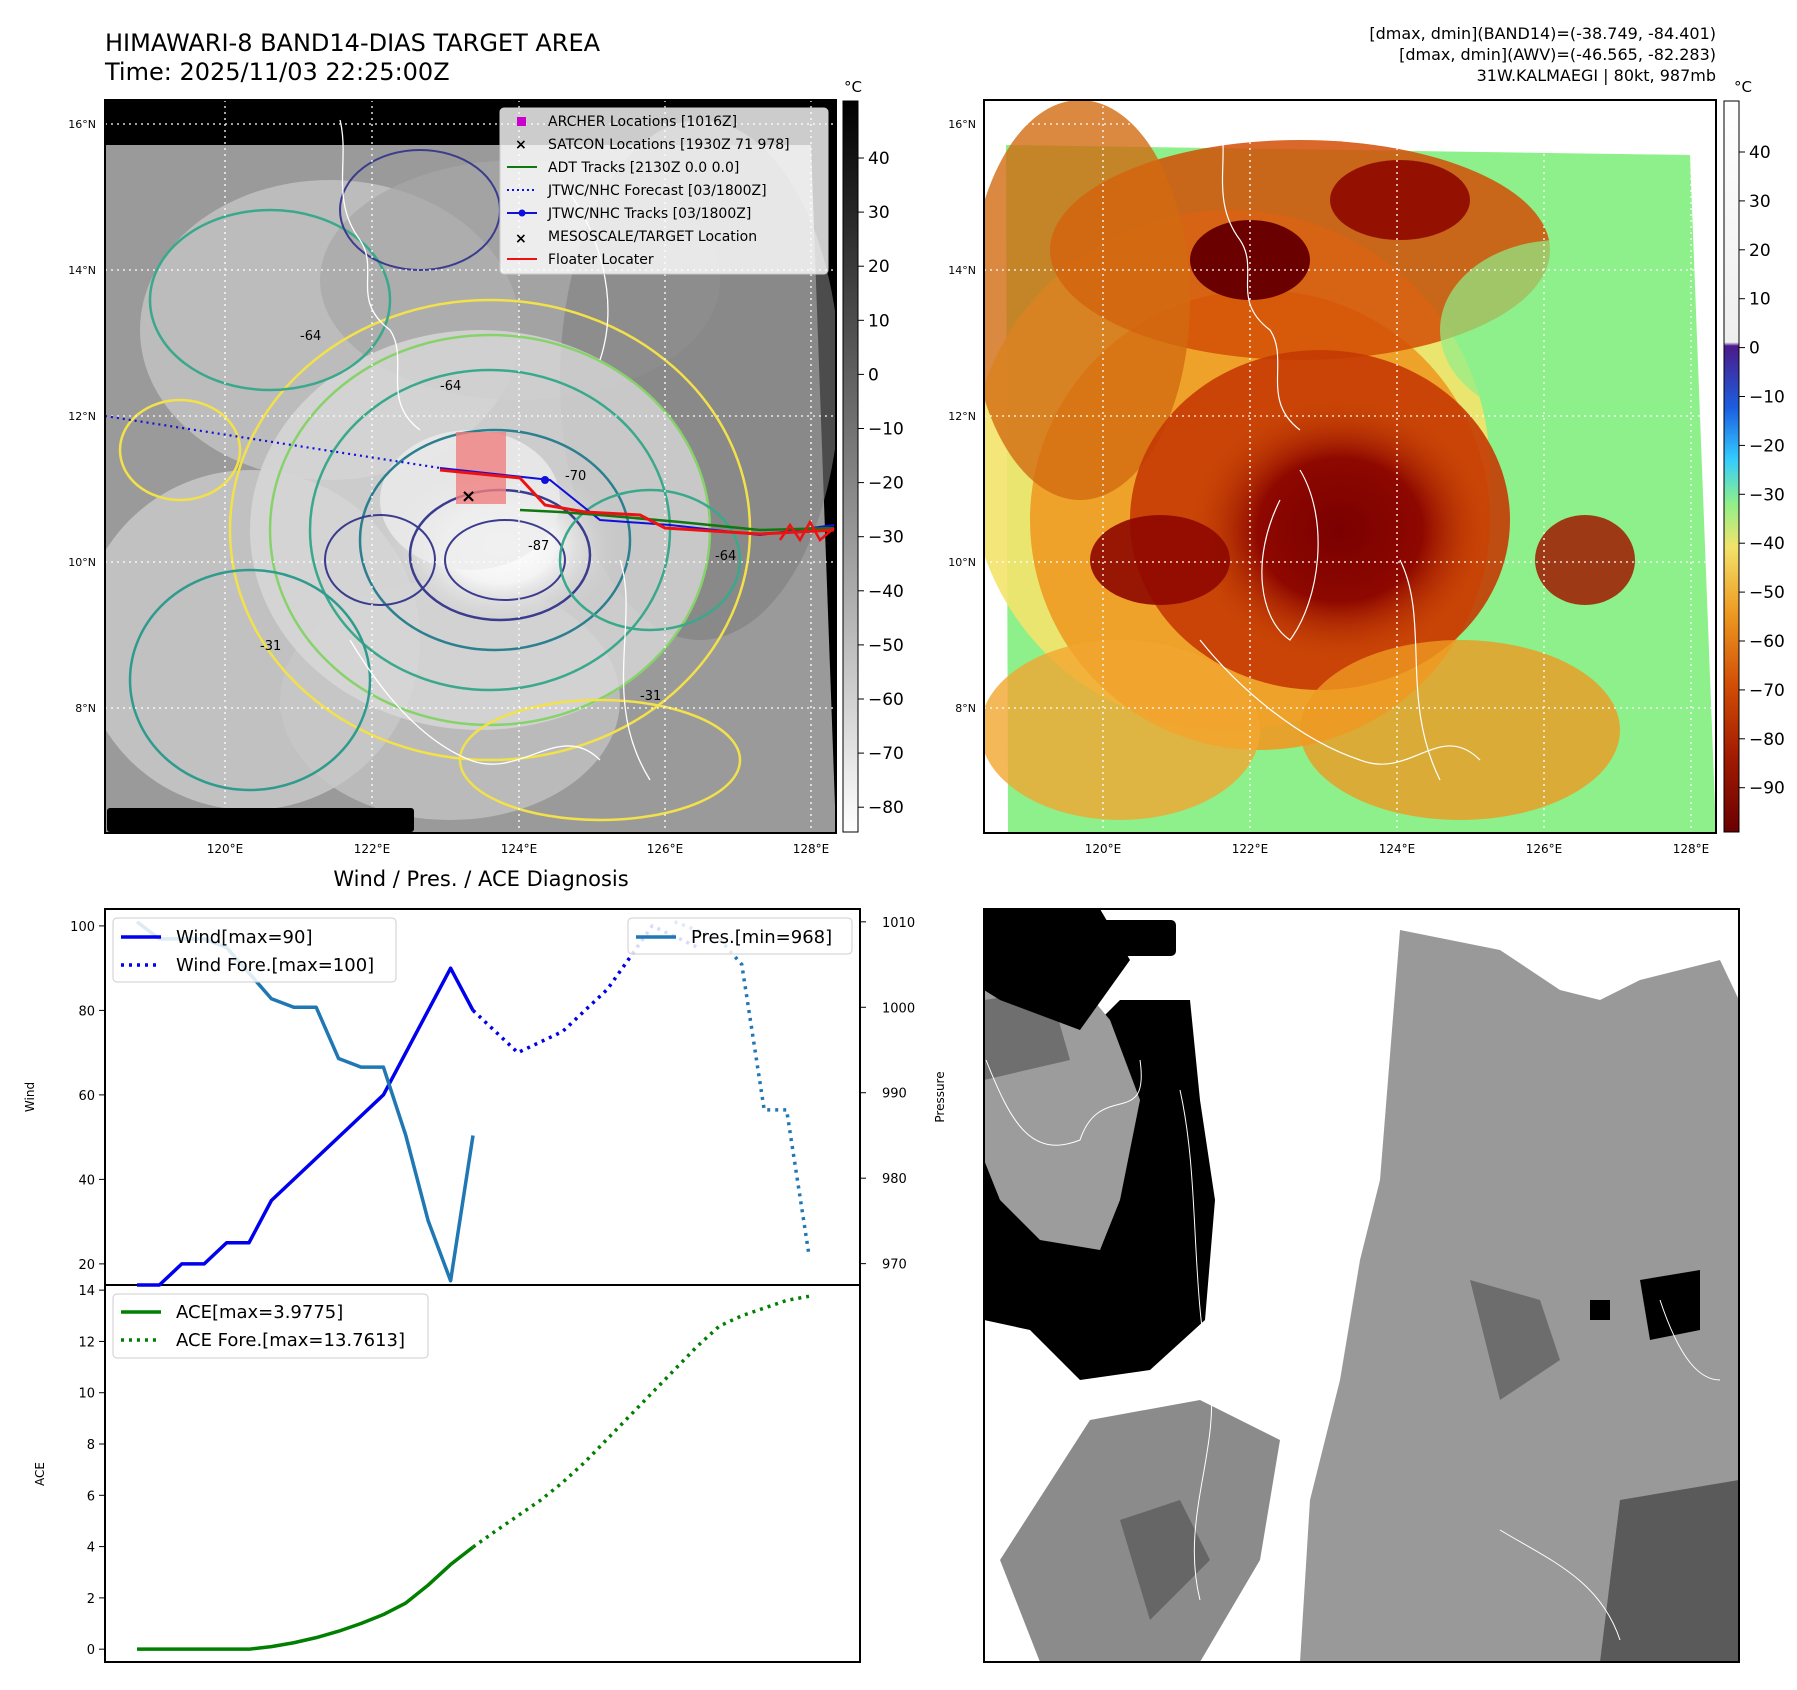 Image resolution: width=1797 pixels, height=1690 pixels. What do you see at coordinates (82, 416) in the screenshot?
I see `lat-tick: 12°N` at bounding box center [82, 416].